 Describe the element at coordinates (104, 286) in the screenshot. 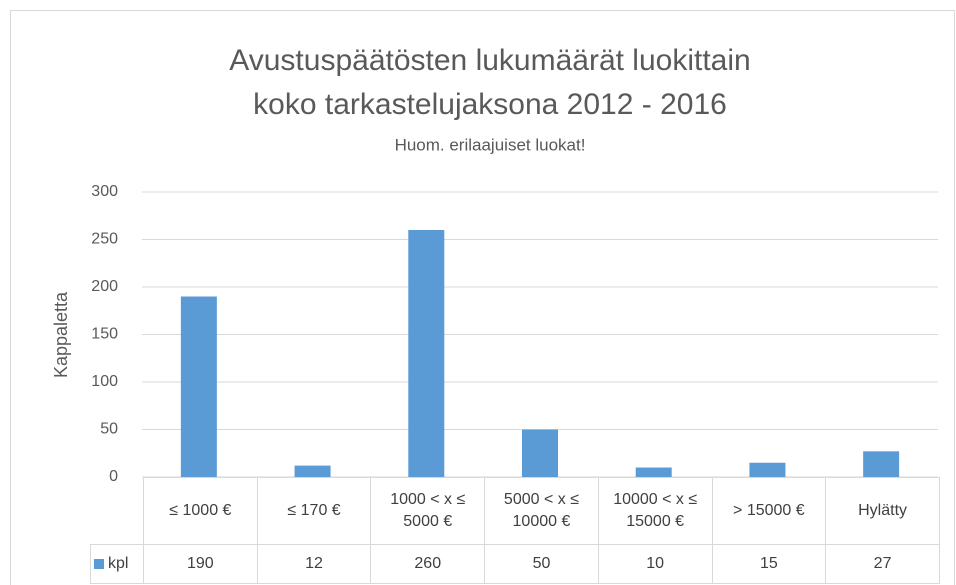

I see `y-tick-label: 200` at that location.